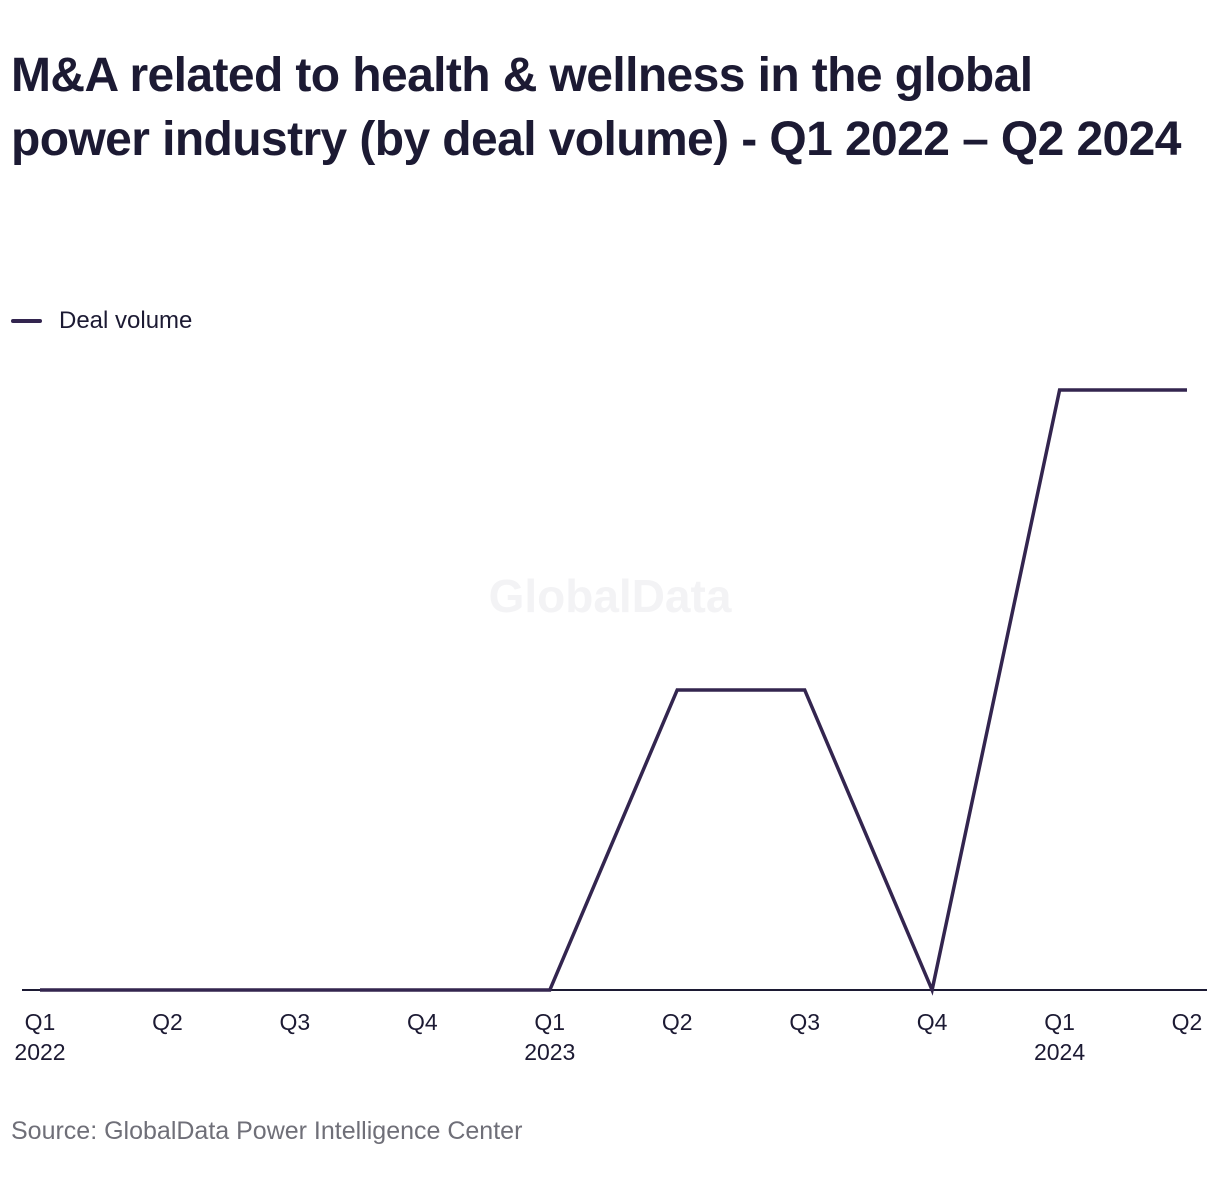 The image size is (1220, 1190). Describe the element at coordinates (608, 1037) in the screenshot. I see `x-tick-labels: Q1 2022 Q2 Q3 Q4 Q1 2023 Q2 Q3 Q4 Q1 2024 Q2` at that location.